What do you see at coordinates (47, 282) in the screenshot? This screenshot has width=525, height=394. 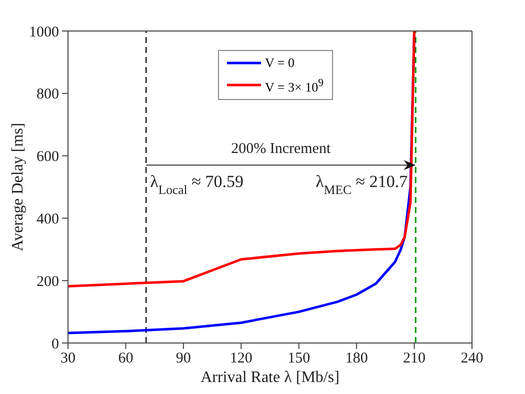 I see `y-tick-label: 200` at bounding box center [47, 282].